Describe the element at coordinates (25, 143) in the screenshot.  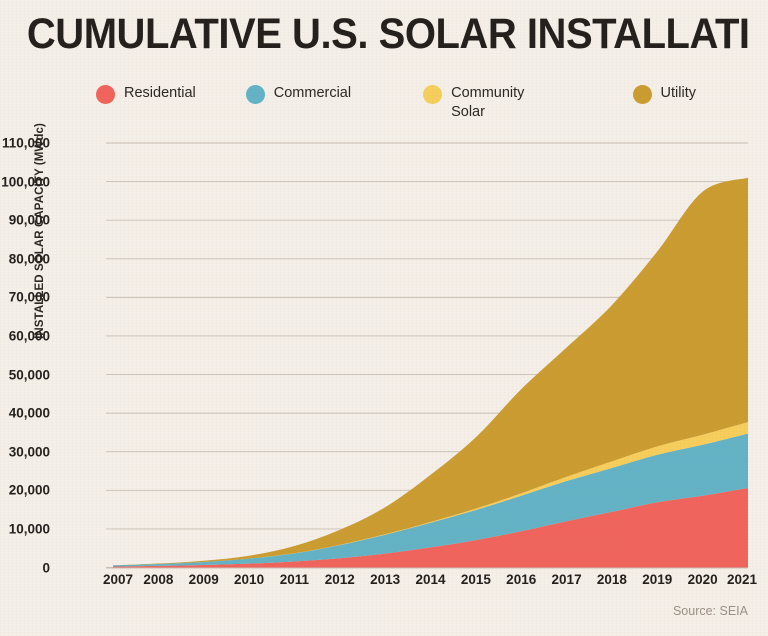
I see `y-tick-label: 110,000` at that location.